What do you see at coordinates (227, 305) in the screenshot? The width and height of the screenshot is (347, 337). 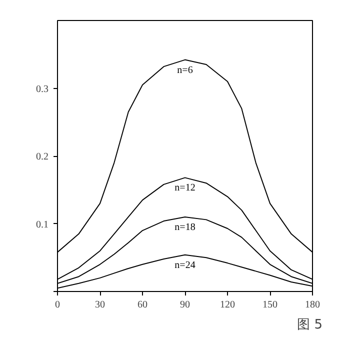 I see `x-tick-label: 120` at bounding box center [227, 305].